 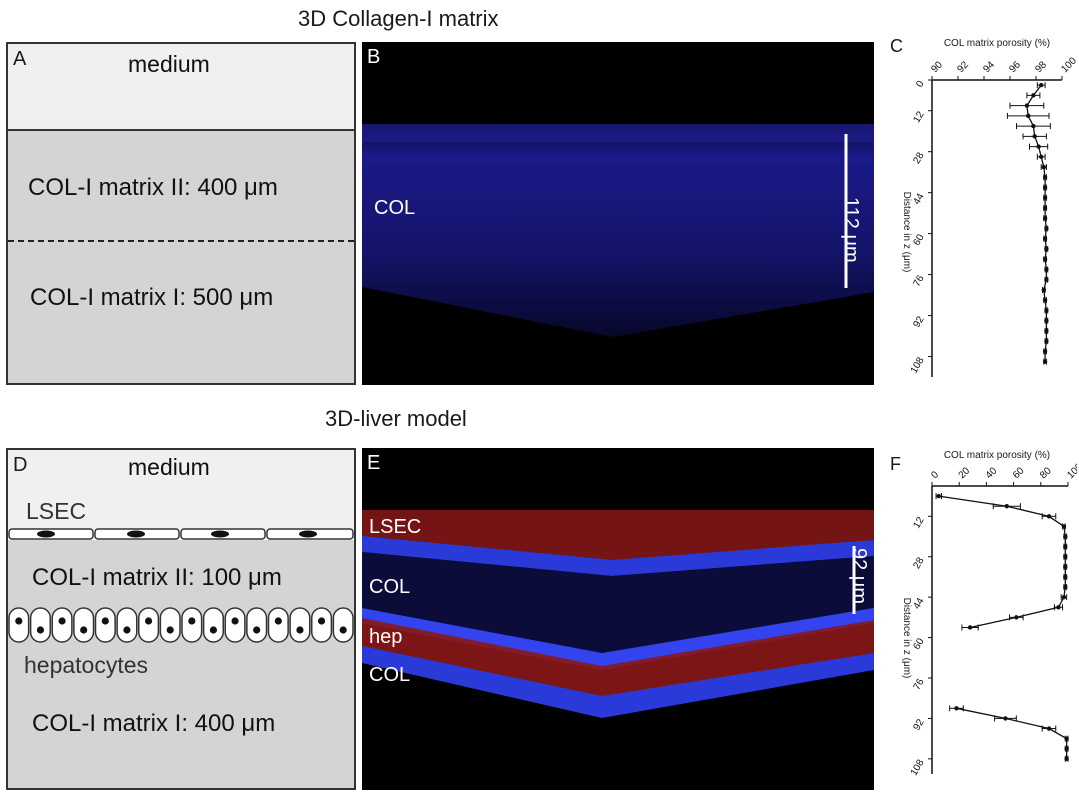 I want to click on x-tick-label: 60, so click(x=1019, y=473).